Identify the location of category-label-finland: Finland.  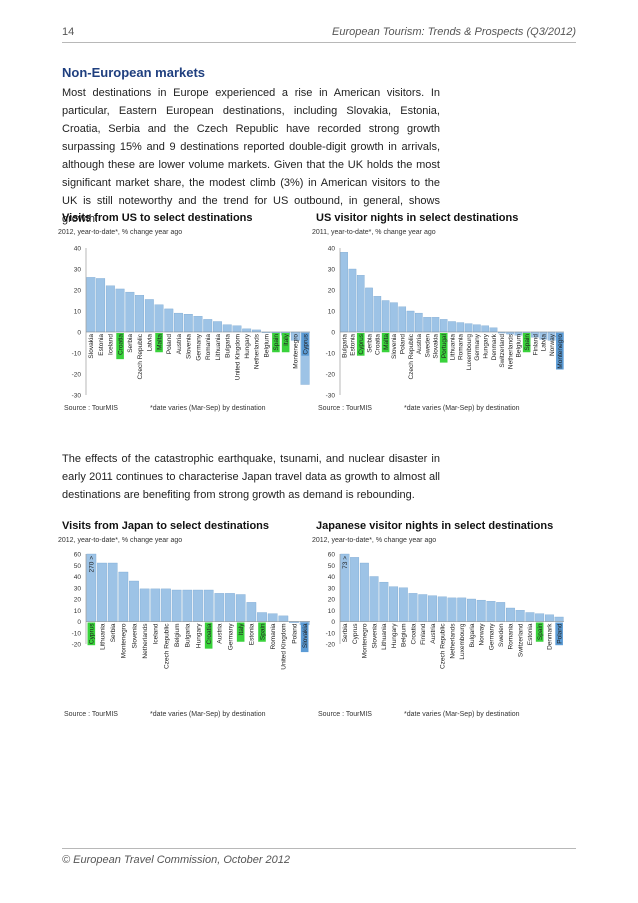
(535, 345).